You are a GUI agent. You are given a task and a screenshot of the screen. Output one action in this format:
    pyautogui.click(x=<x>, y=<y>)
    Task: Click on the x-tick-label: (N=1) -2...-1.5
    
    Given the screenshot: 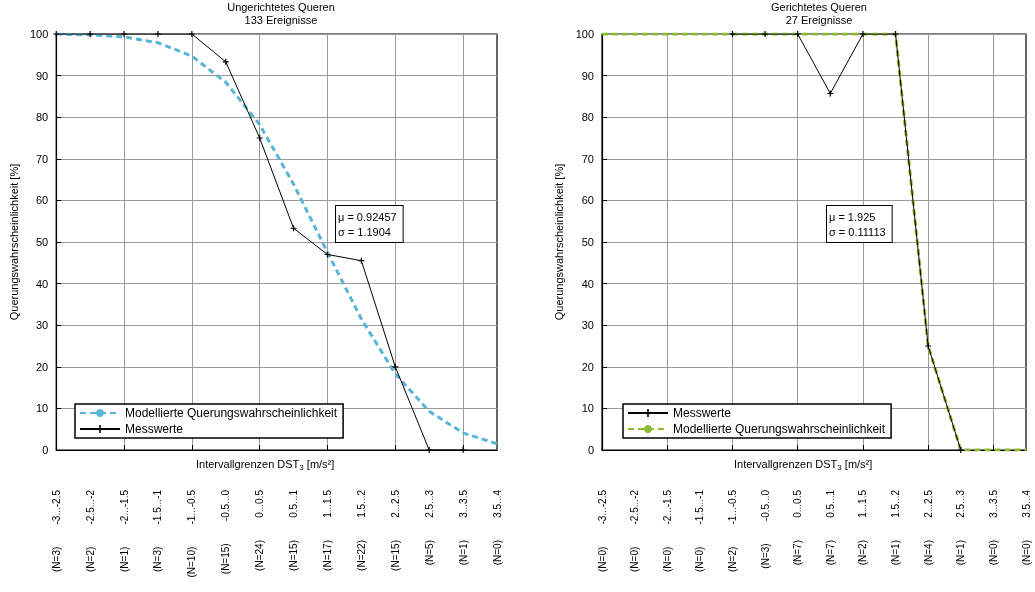 What is the action you would take?
    pyautogui.click(x=124, y=530)
    